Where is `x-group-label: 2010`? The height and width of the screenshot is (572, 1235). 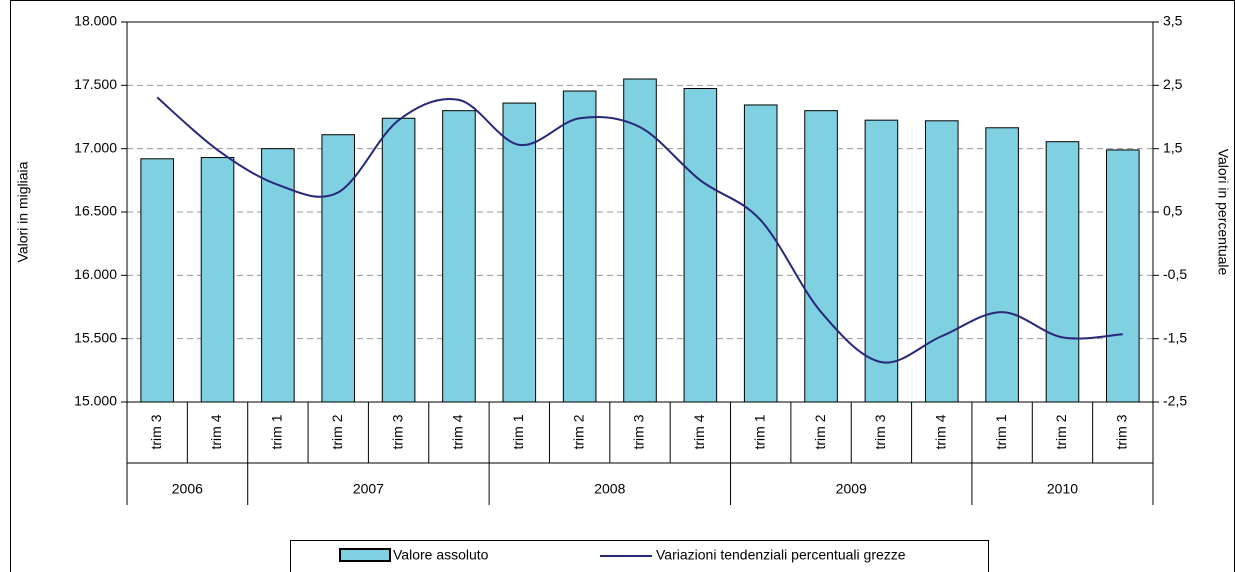 x-group-label: 2010 is located at coordinates (1062, 489).